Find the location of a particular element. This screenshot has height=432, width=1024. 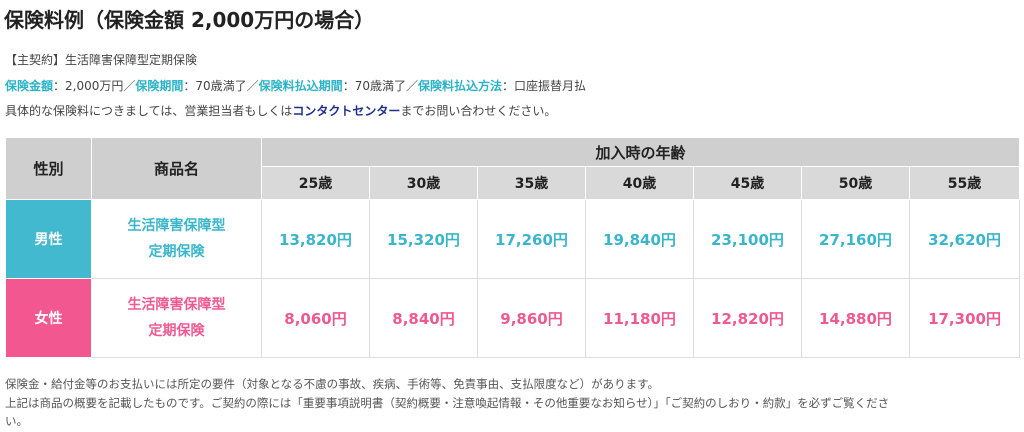

premium-cell: 23,100円 is located at coordinates (747, 239).